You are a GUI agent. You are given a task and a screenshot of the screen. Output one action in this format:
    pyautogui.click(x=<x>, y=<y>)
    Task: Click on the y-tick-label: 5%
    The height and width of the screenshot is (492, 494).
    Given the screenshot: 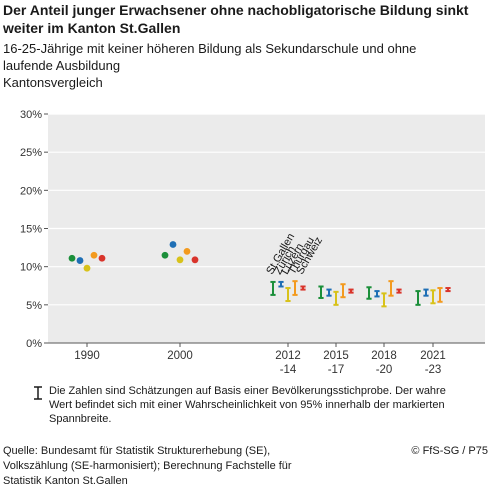 What is the action you would take?
    pyautogui.click(x=34, y=306)
    